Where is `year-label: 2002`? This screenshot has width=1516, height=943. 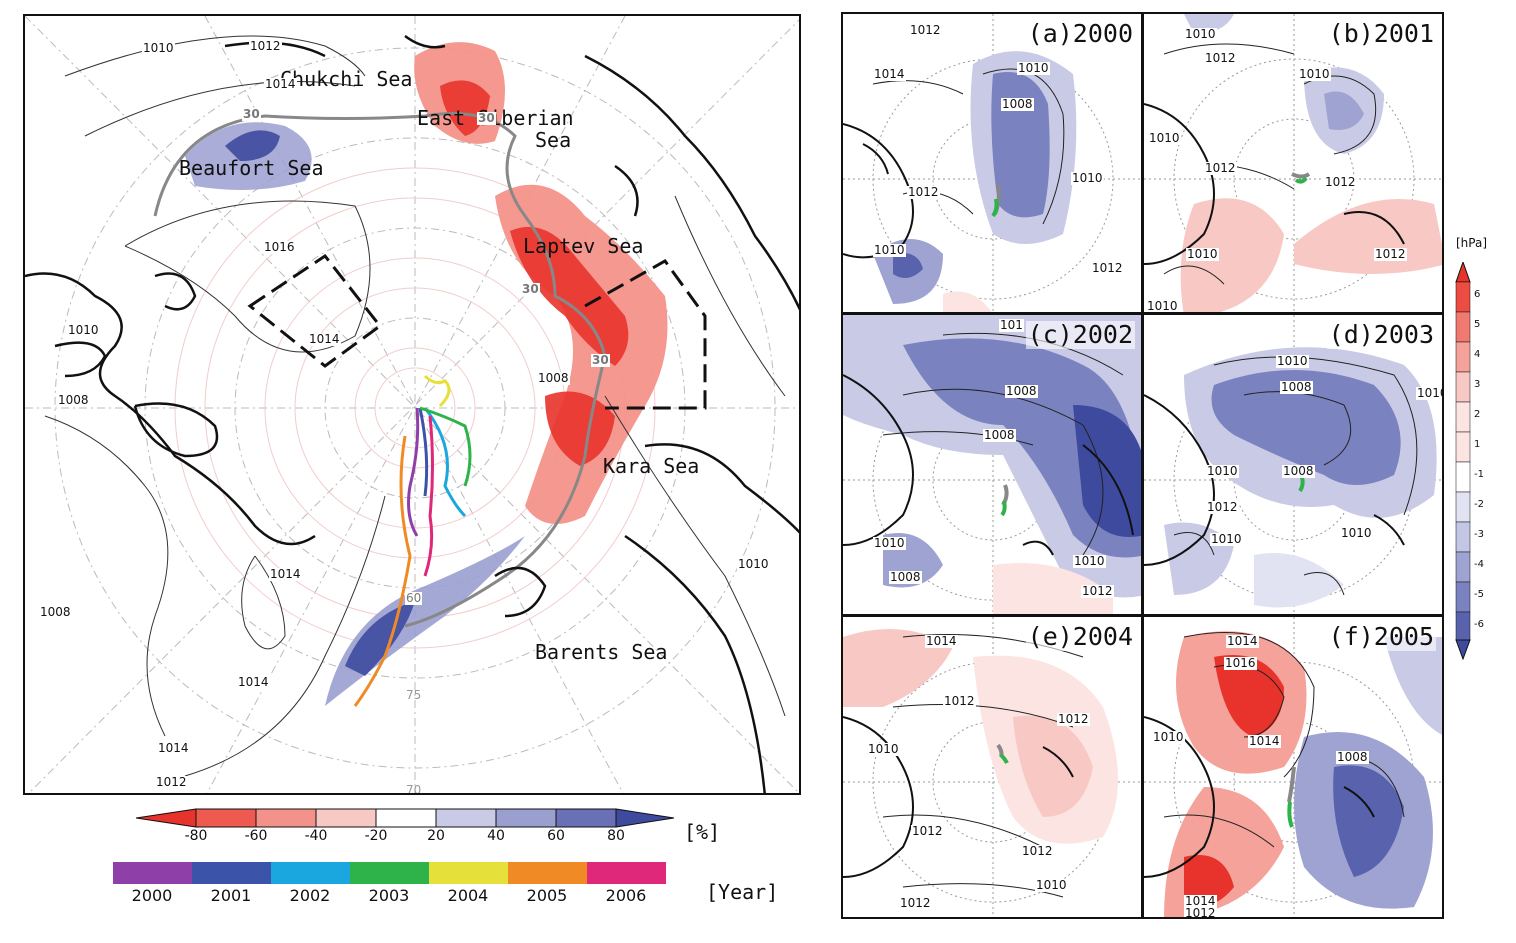
year-label: 2002 is located at coordinates (310, 895).